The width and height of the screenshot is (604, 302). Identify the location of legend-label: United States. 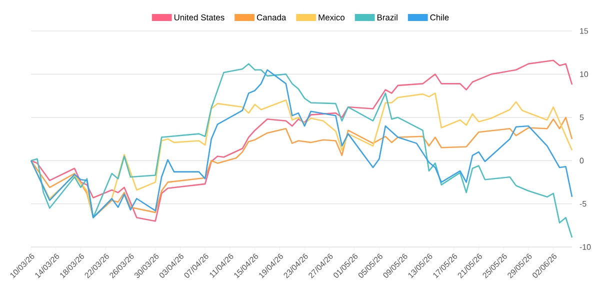
(199, 17).